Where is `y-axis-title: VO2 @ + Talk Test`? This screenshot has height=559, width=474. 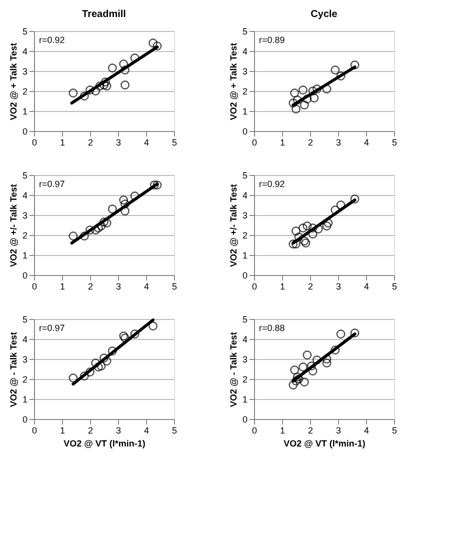
y-axis-title: VO2 @ + Talk Test is located at coordinates (13, 81).